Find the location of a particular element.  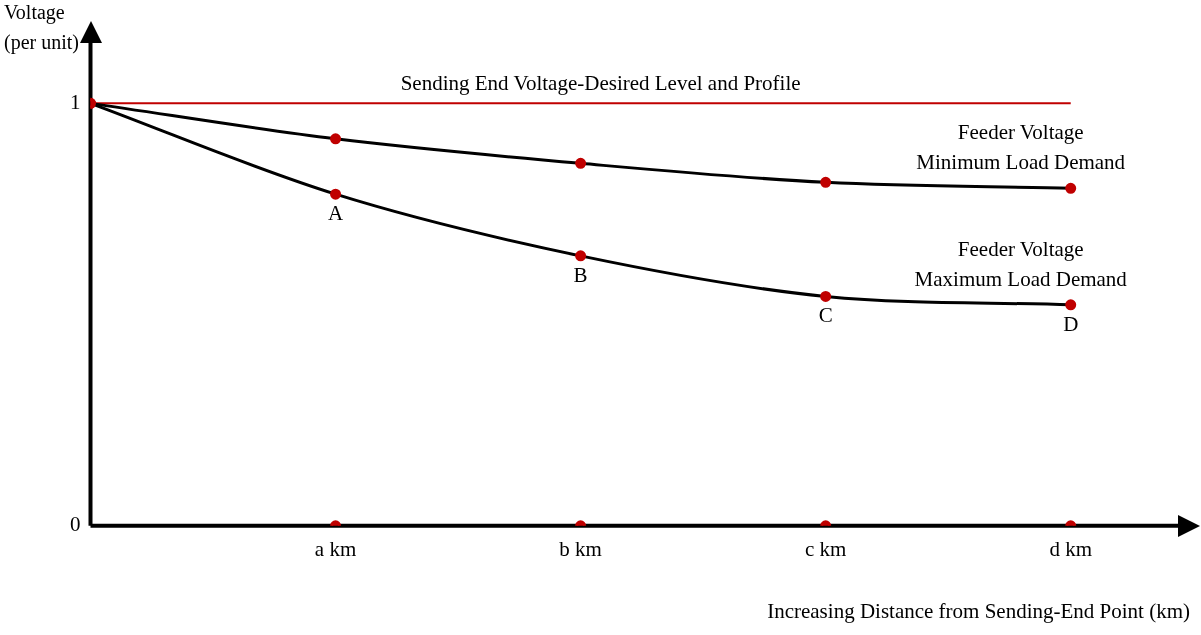

annotation: A is located at coordinates (335, 213).